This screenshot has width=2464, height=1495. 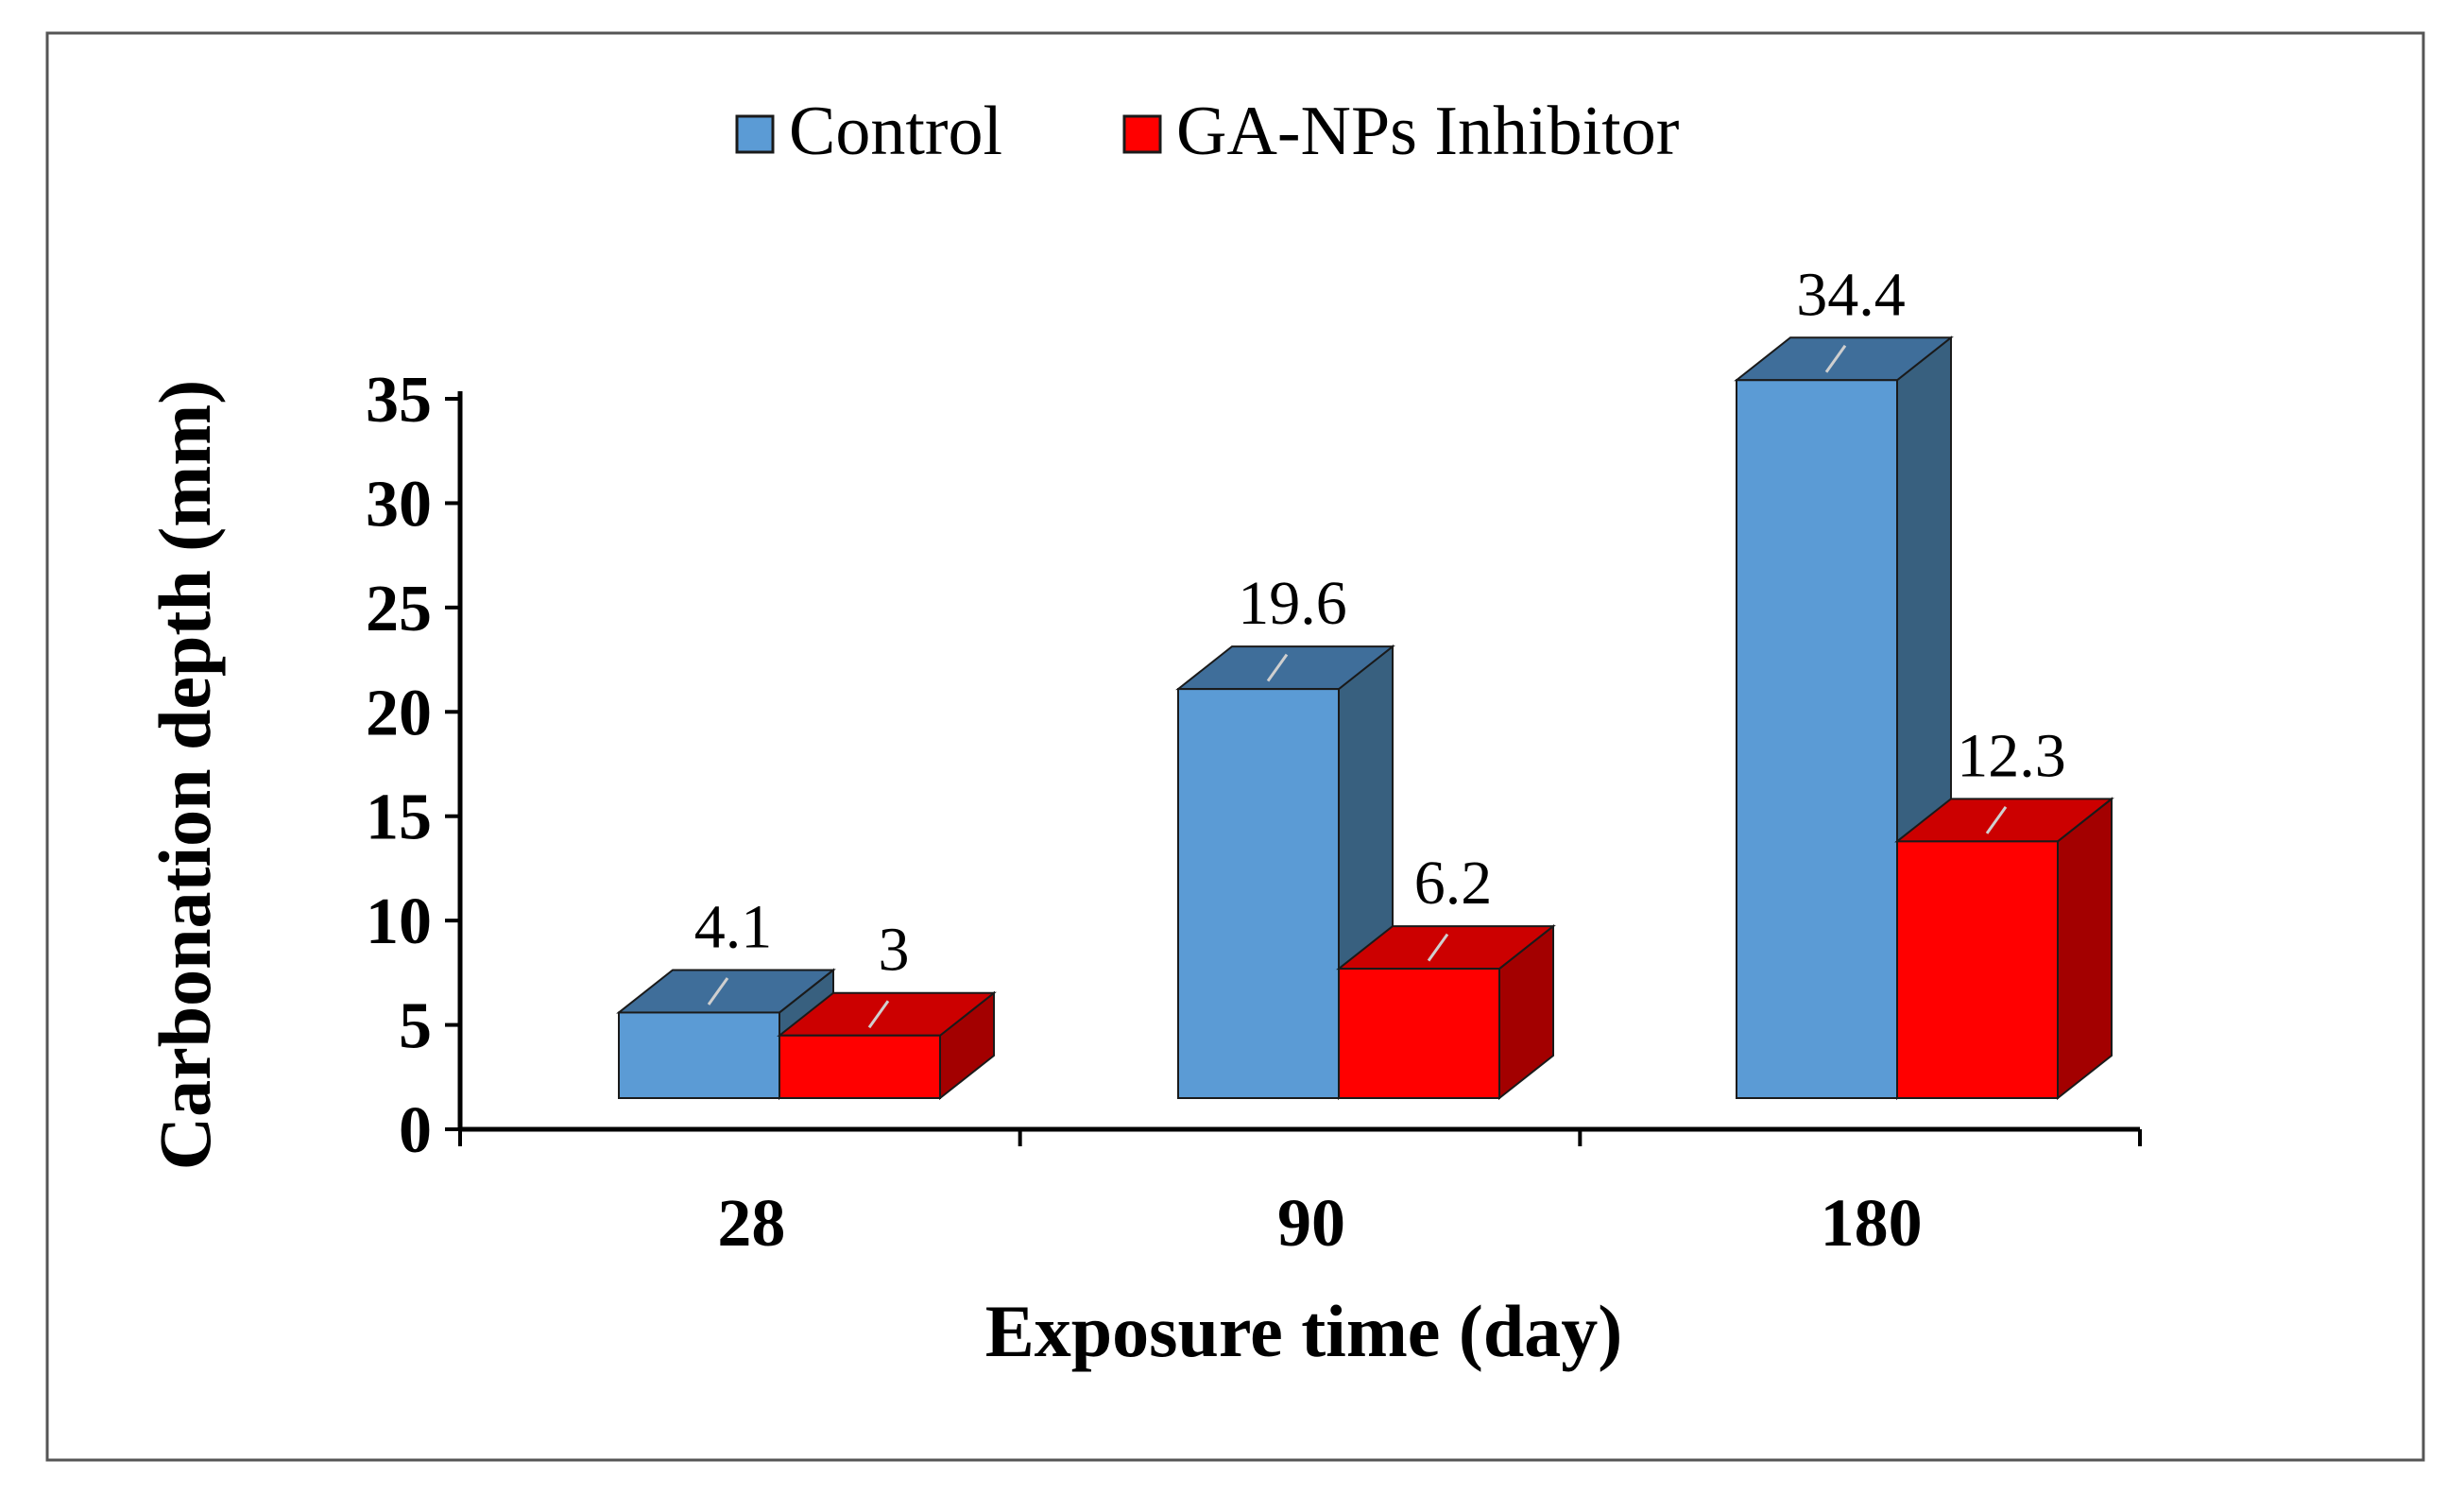 I want to click on y-tick-label: 5, so click(x=415, y=1026).